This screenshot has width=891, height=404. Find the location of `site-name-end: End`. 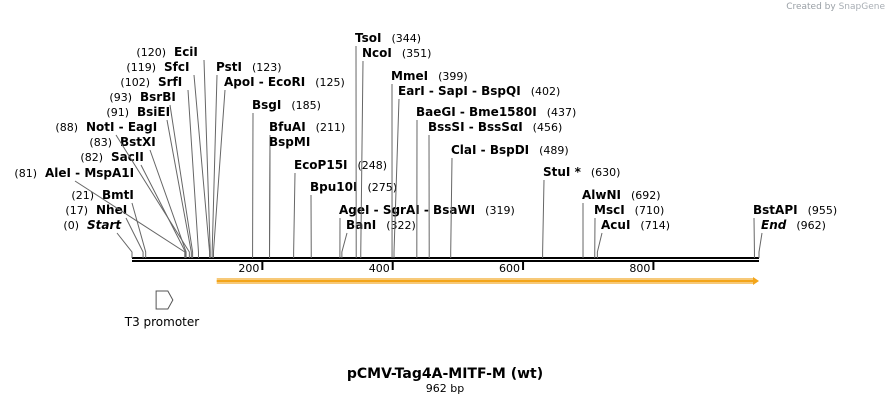

site-name-end: End is located at coordinates (774, 225).